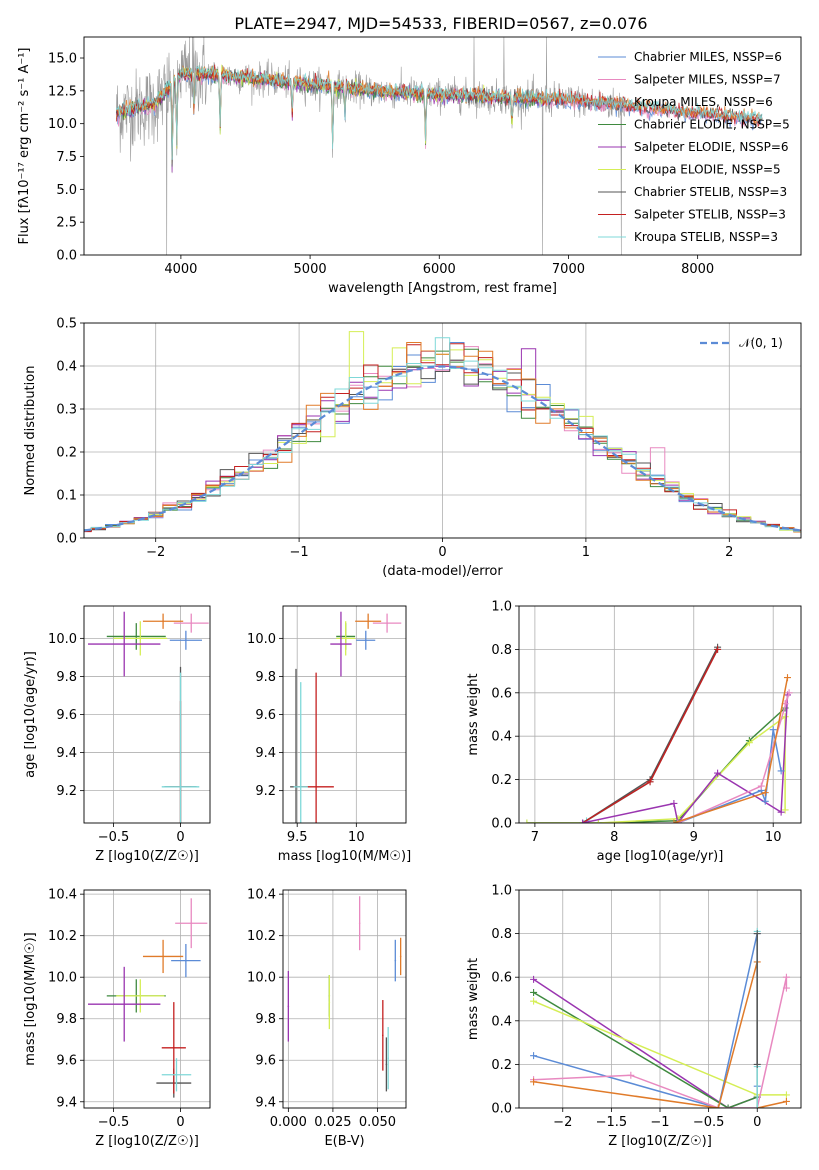  Describe the element at coordinates (310, 269) in the screenshot. I see `x-tick-label: 5000` at that location.